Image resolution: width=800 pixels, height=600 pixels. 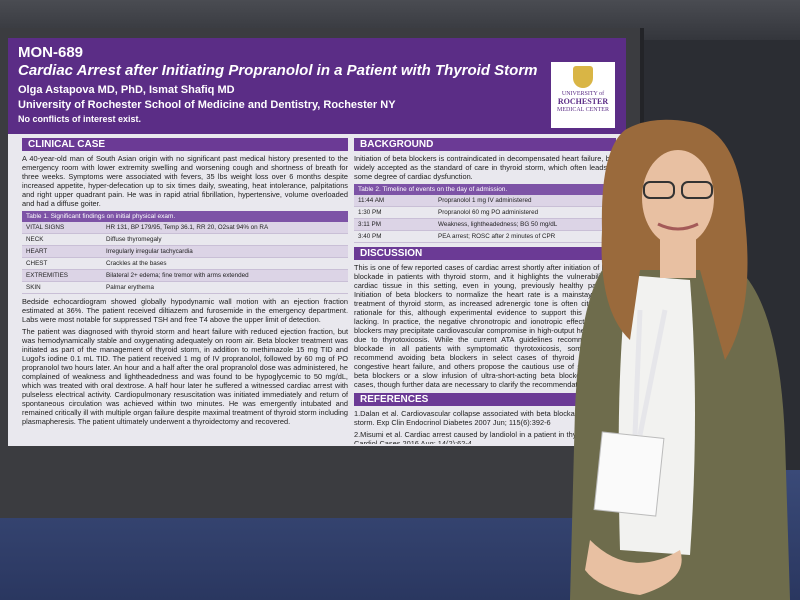 What do you see at coordinates (394, 236) in the screenshot?
I see `table-cell: 3:40 PM` at bounding box center [394, 236].